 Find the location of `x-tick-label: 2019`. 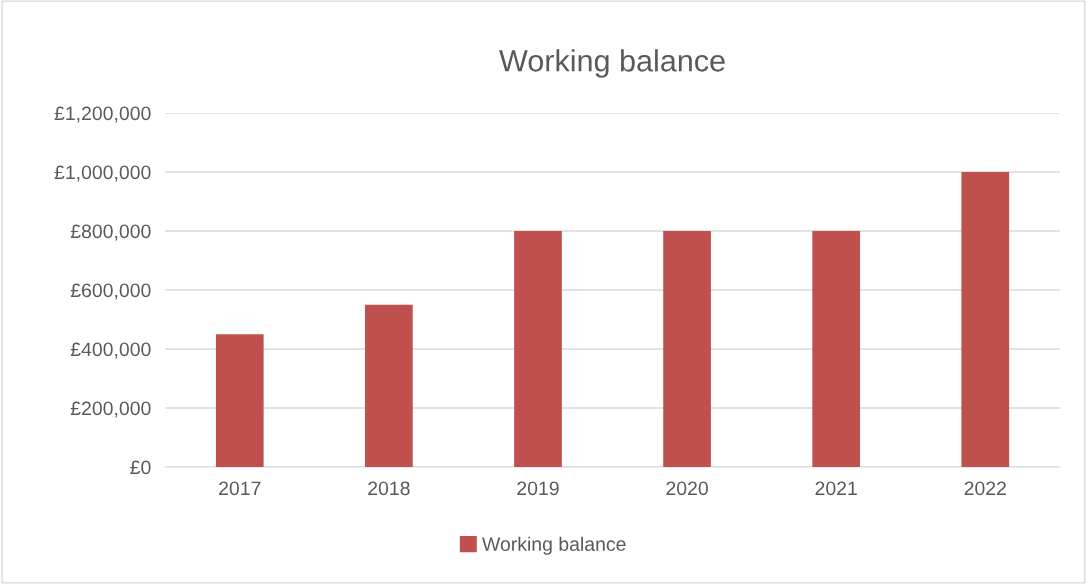

x-tick-label: 2019 is located at coordinates (538, 488).